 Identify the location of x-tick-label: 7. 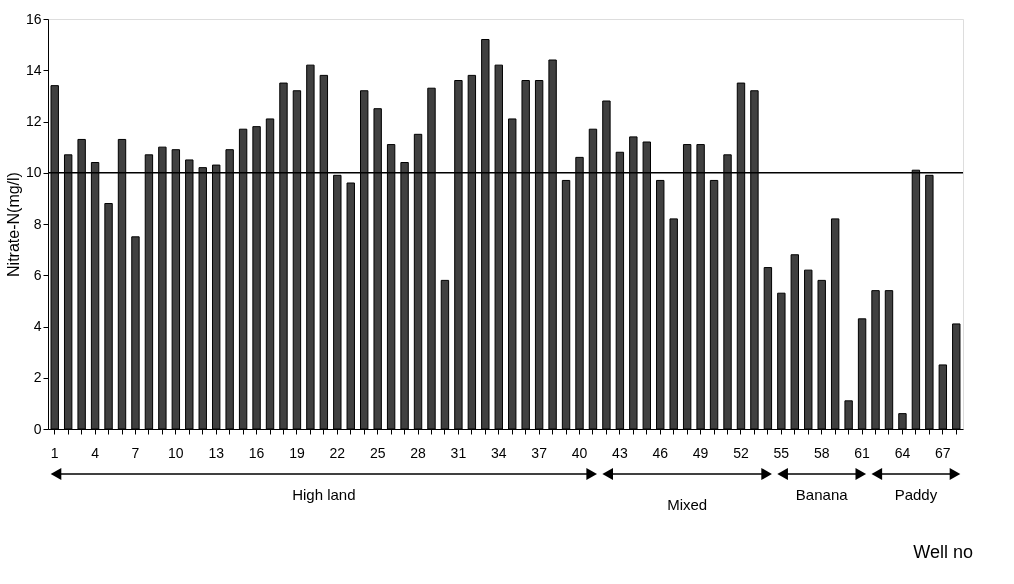
(135, 452).